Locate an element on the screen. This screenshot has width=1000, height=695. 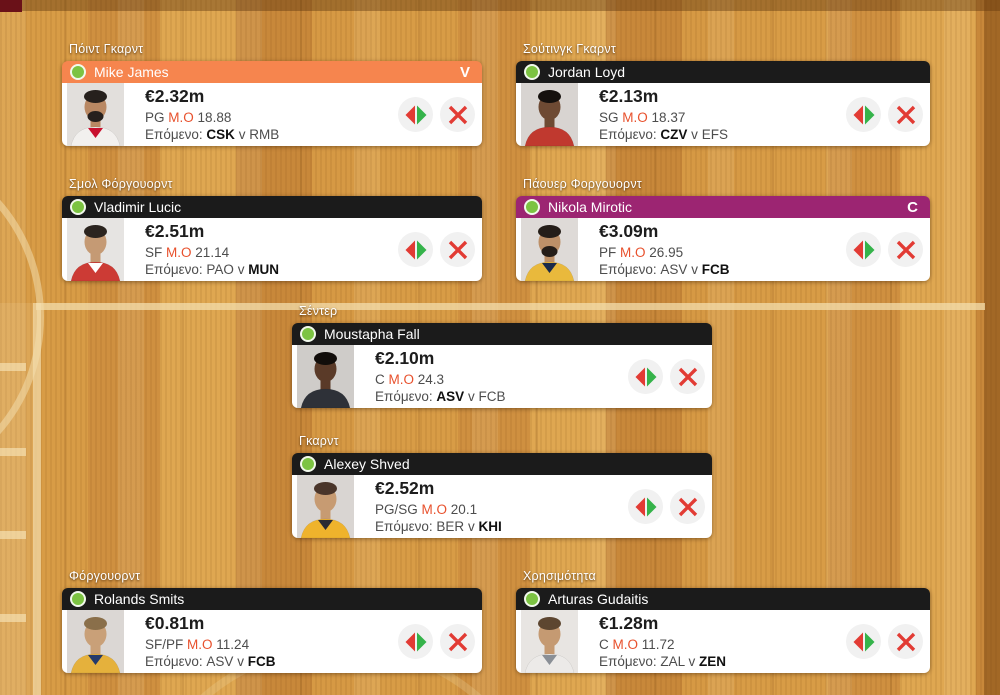
average-value: 18.88 is located at coordinates (214, 117).